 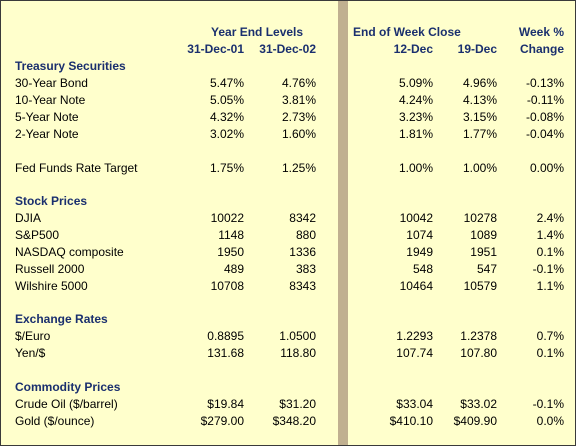 I want to click on val-dec01: $279.00, so click(x=222, y=421).